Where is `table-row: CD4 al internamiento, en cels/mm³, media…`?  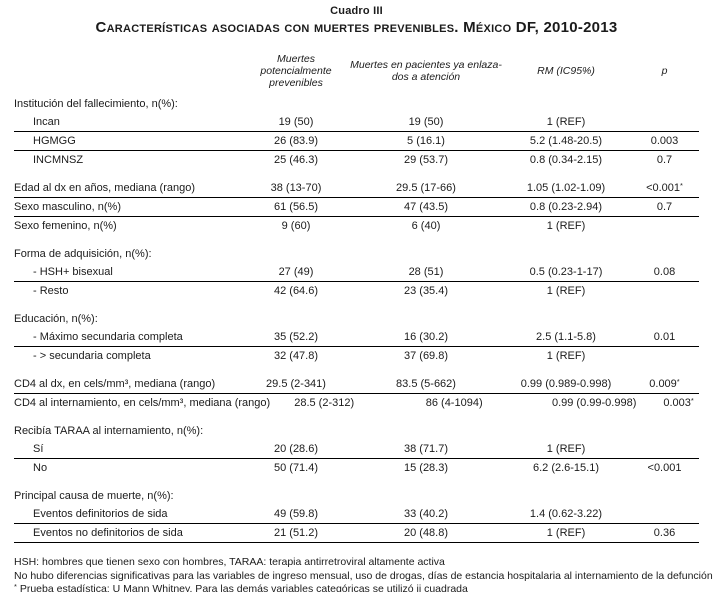 table-row: CD4 al internamiento, en cels/mm³, media… is located at coordinates (356, 403).